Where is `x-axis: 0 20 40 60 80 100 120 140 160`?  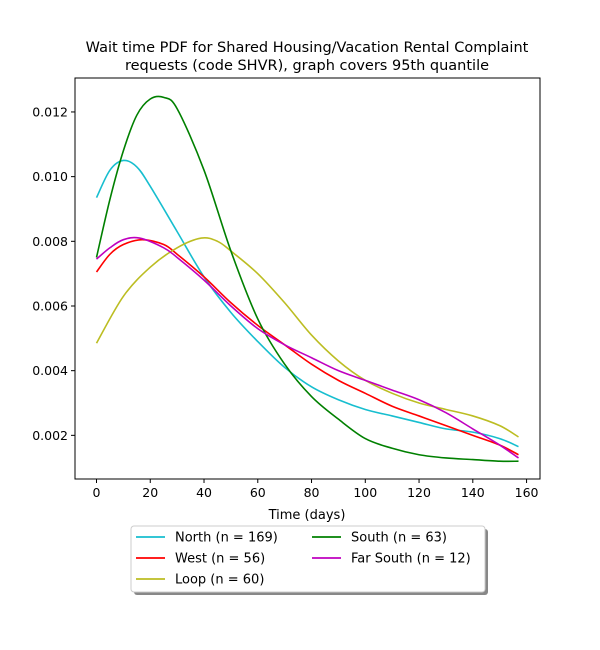 x-axis: 0 20 40 60 80 100 120 140 160 is located at coordinates (316, 489).